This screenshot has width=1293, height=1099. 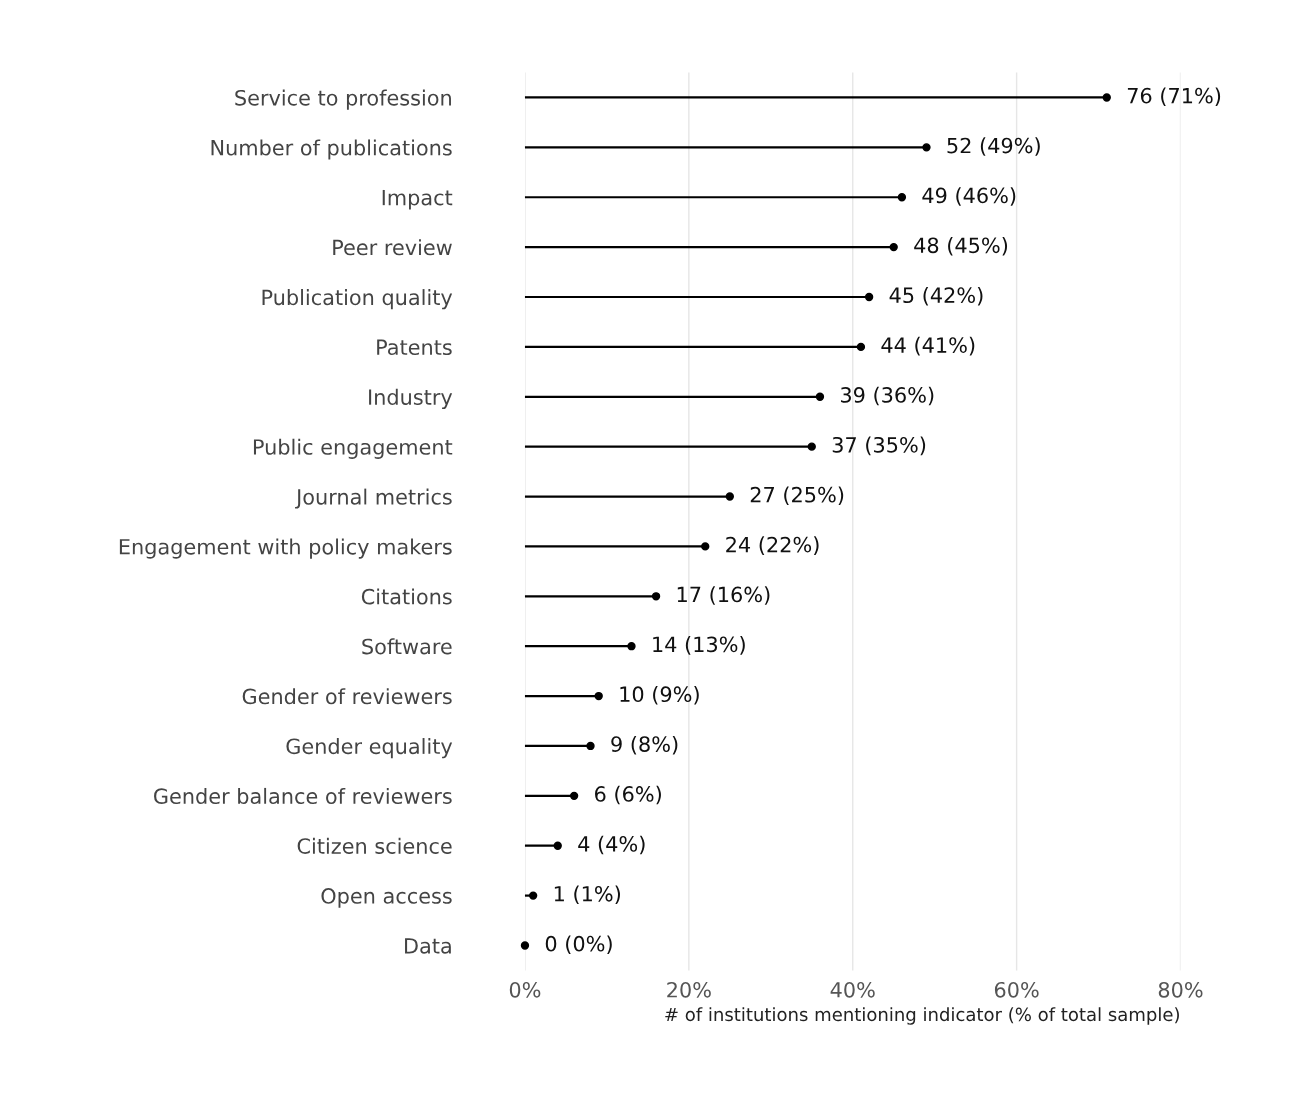 What do you see at coordinates (928, 346) in the screenshot?
I see `data-label: 44 (41%)` at bounding box center [928, 346].